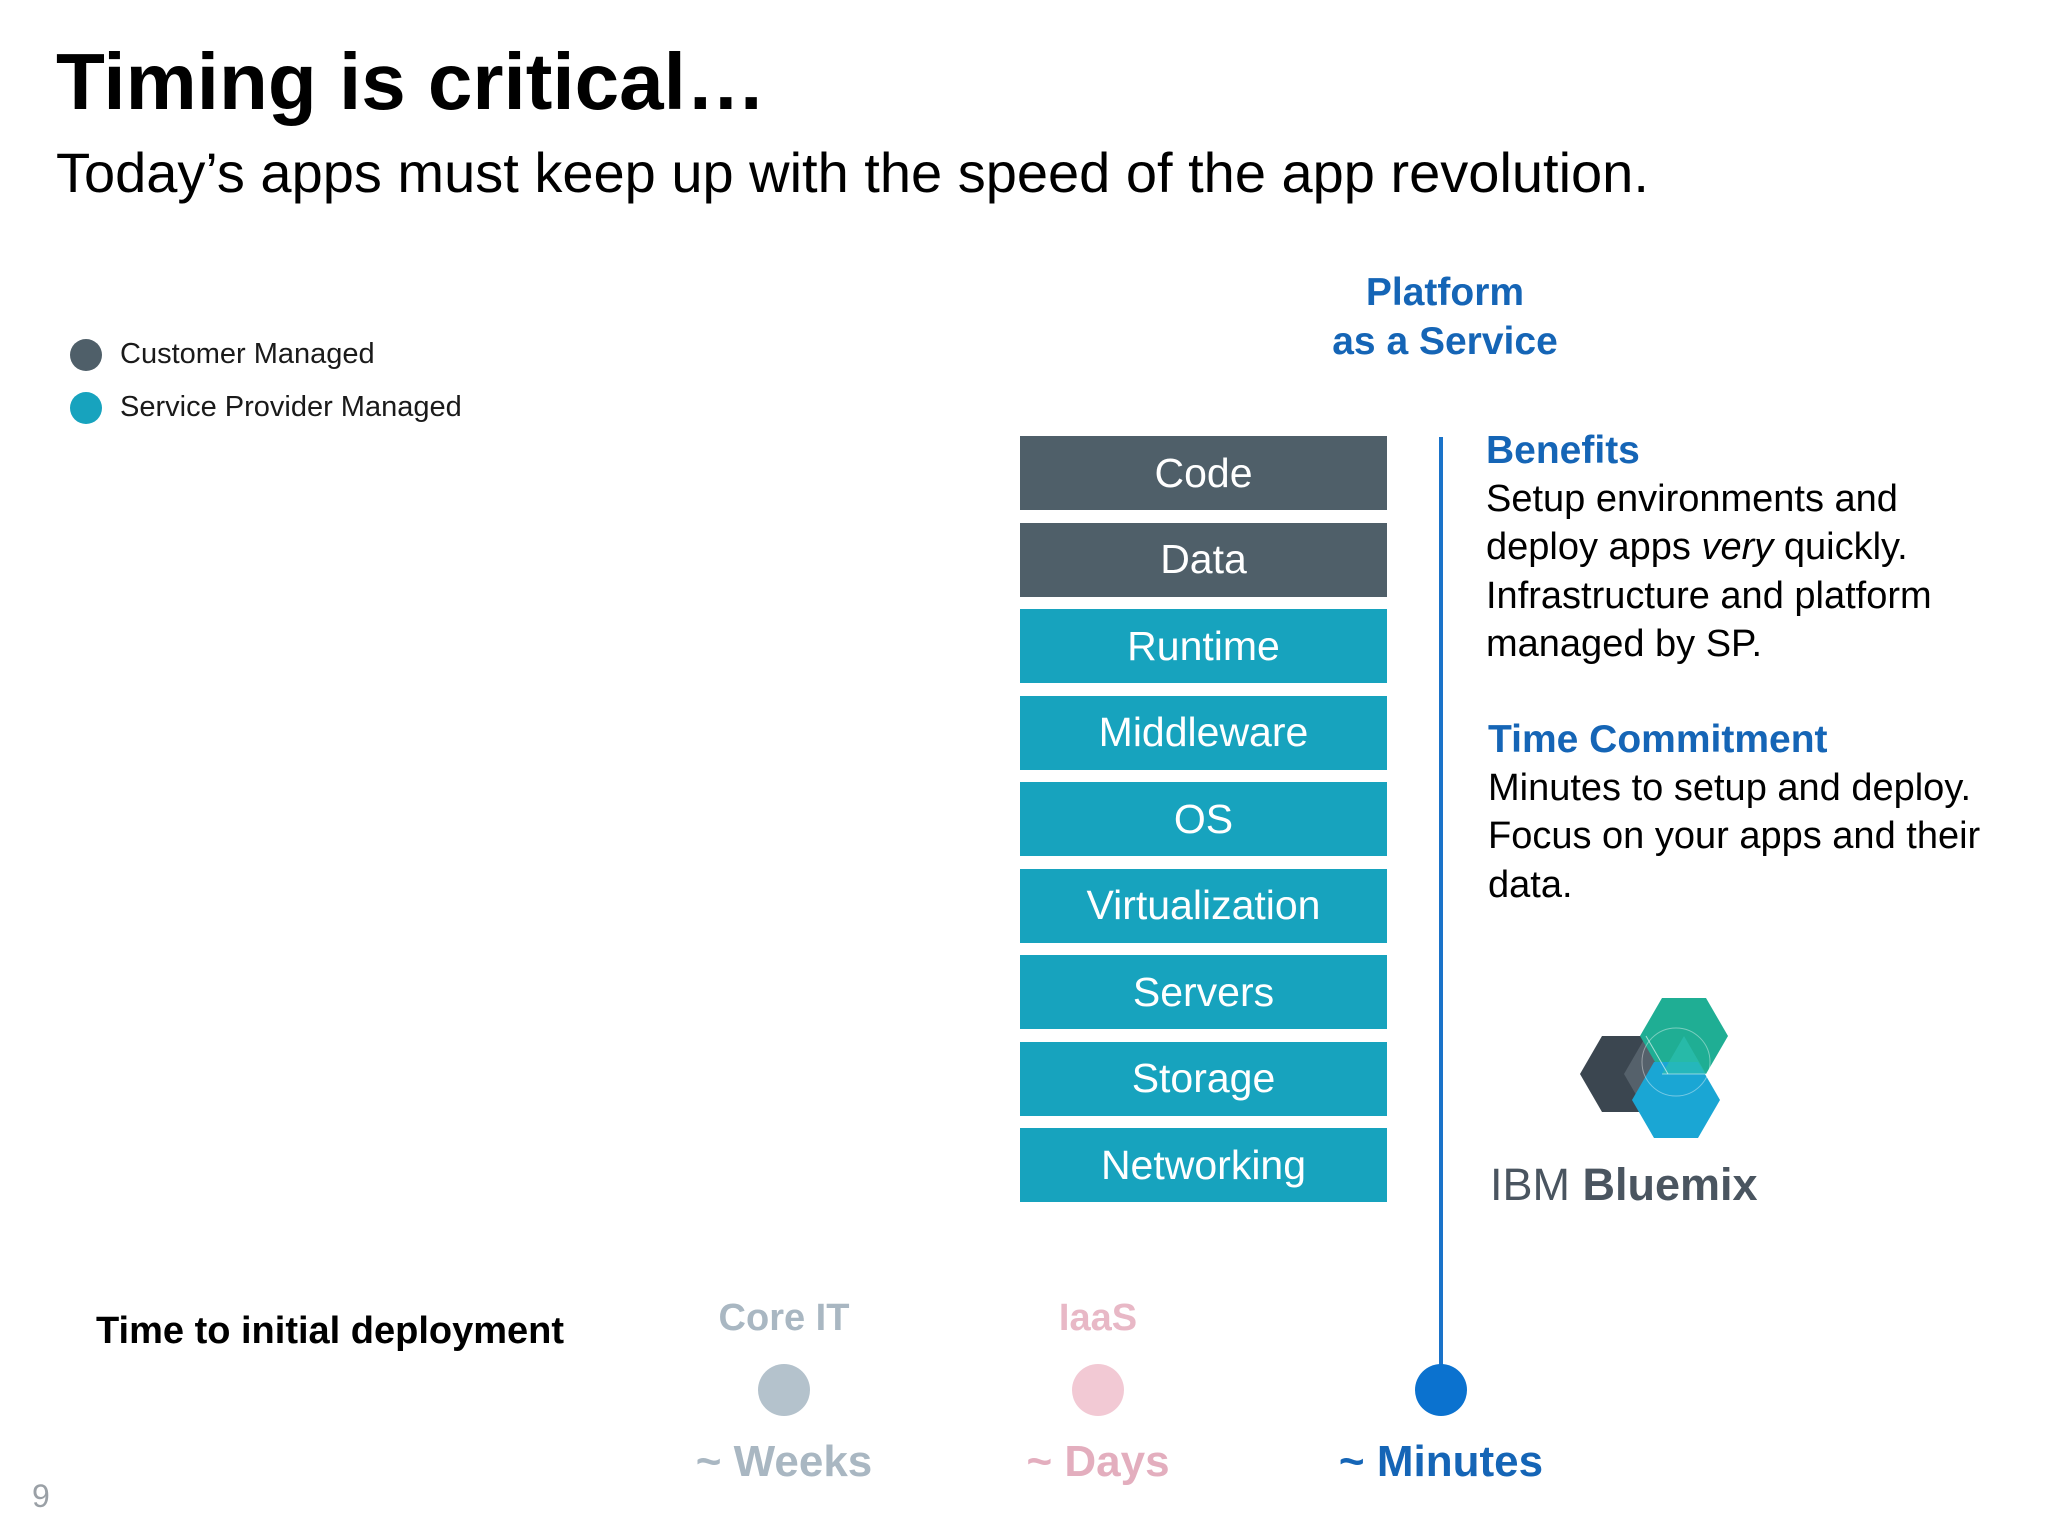 This screenshot has width=2048, height=1536. I want to click on stack-layer-label: Virtualization, so click(1203, 905).